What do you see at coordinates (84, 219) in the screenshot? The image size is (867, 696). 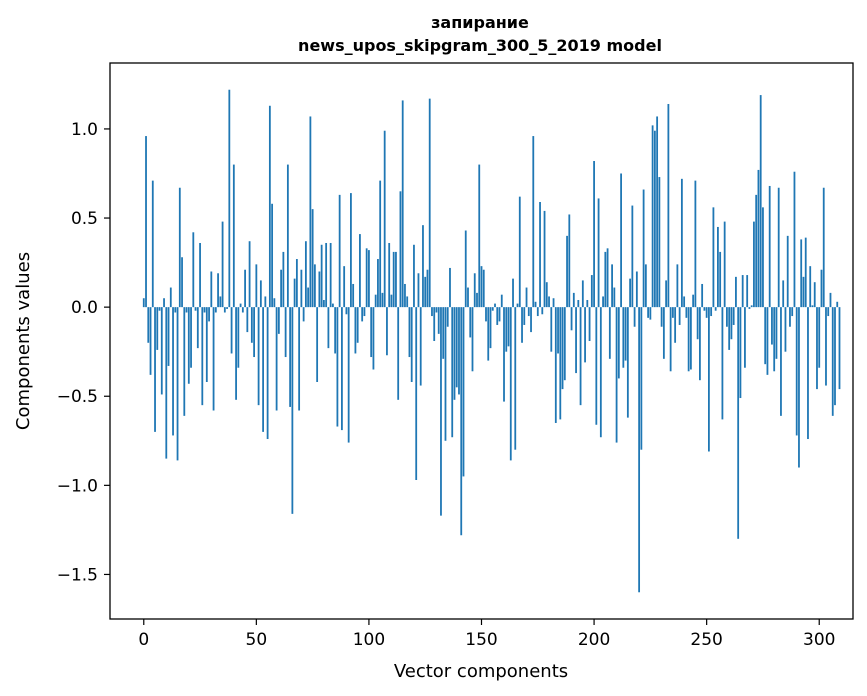 I see `y-tick-label: 0.5` at bounding box center [84, 219].